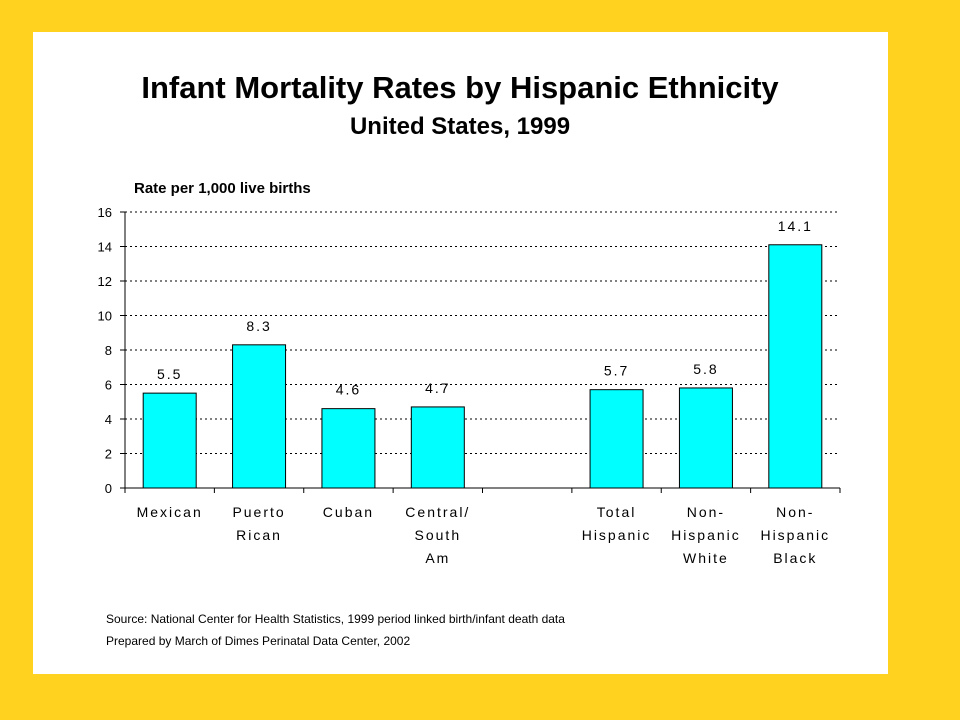 This screenshot has height=720, width=960. What do you see at coordinates (259, 535) in the screenshot?
I see `x-category-label: Rican` at bounding box center [259, 535].